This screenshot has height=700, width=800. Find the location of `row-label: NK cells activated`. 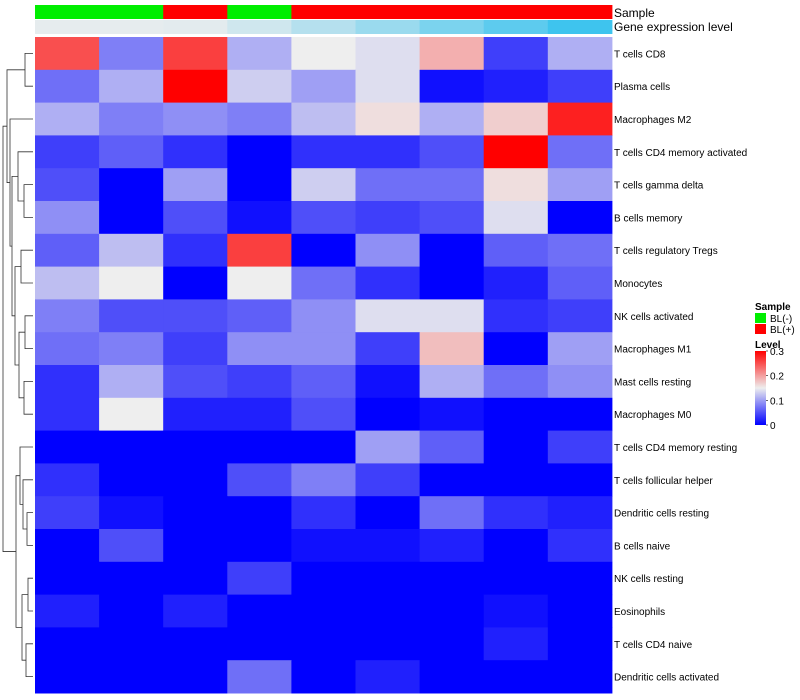

row-label: NK cells activated is located at coordinates (653, 317).